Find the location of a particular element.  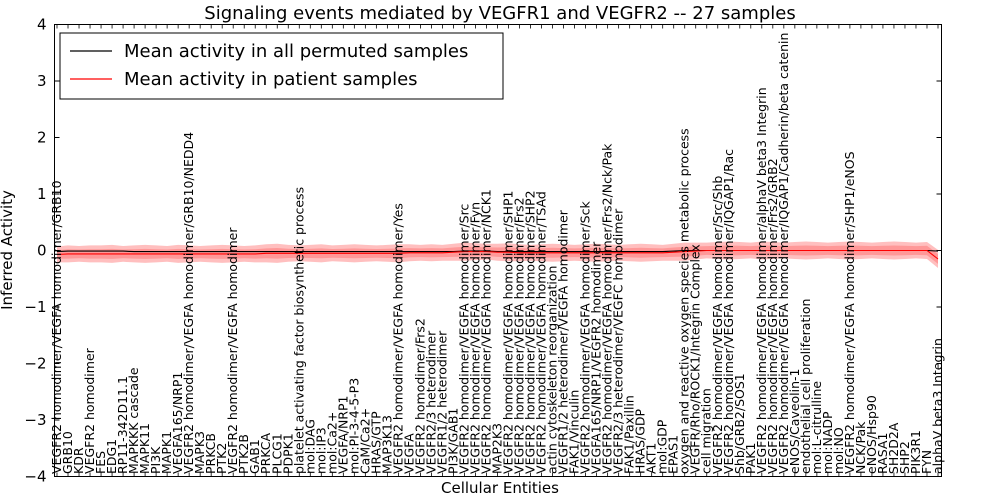

category-label: VEGFA is located at coordinates (408, 453).